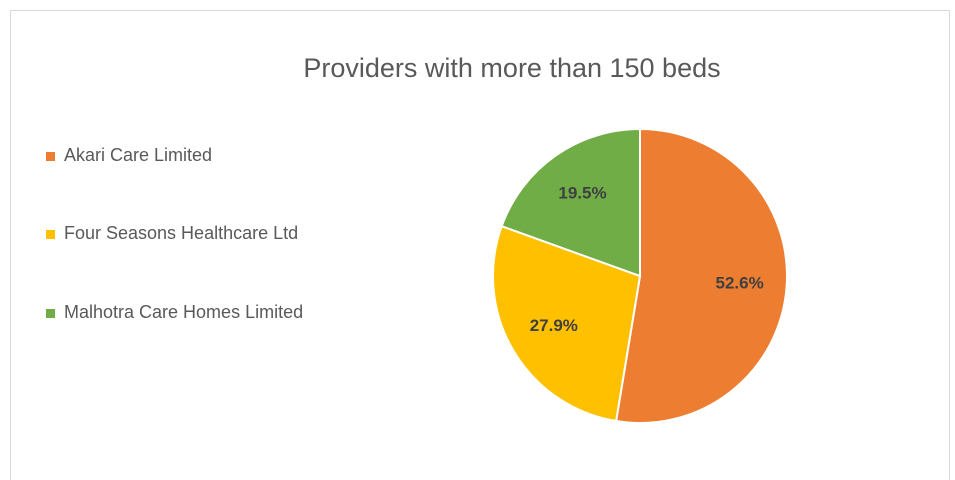 The height and width of the screenshot is (480, 955). What do you see at coordinates (511, 68) in the screenshot?
I see `chart-title: Providers with more than 150 beds` at bounding box center [511, 68].